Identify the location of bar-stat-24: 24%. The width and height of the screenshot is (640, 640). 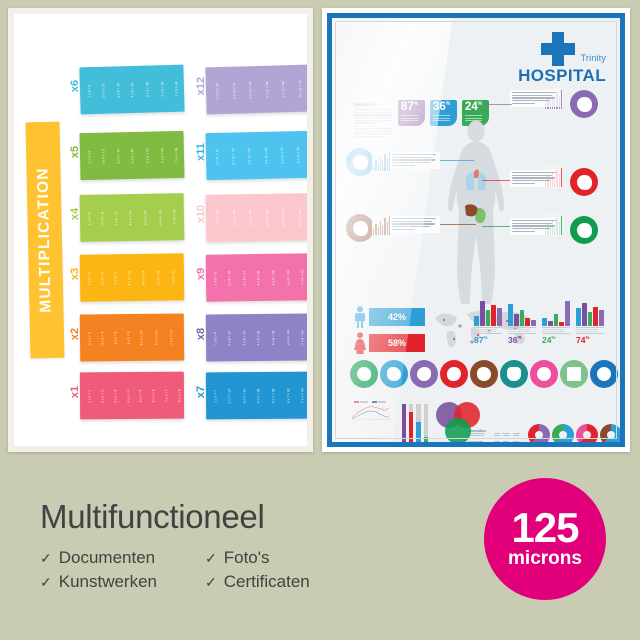
(556, 322).